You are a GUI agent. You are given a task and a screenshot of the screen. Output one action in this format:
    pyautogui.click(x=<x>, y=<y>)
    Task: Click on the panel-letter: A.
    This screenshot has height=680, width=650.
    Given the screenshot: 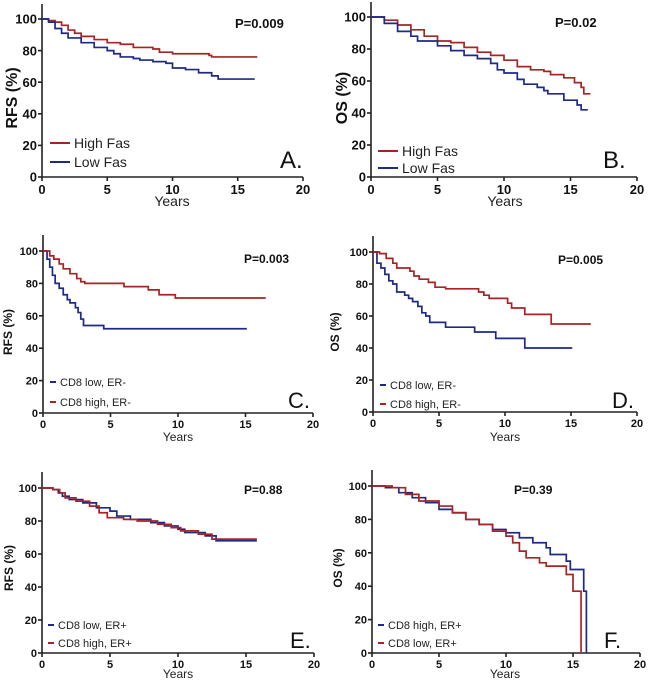 What is the action you would take?
    pyautogui.click(x=291, y=160)
    